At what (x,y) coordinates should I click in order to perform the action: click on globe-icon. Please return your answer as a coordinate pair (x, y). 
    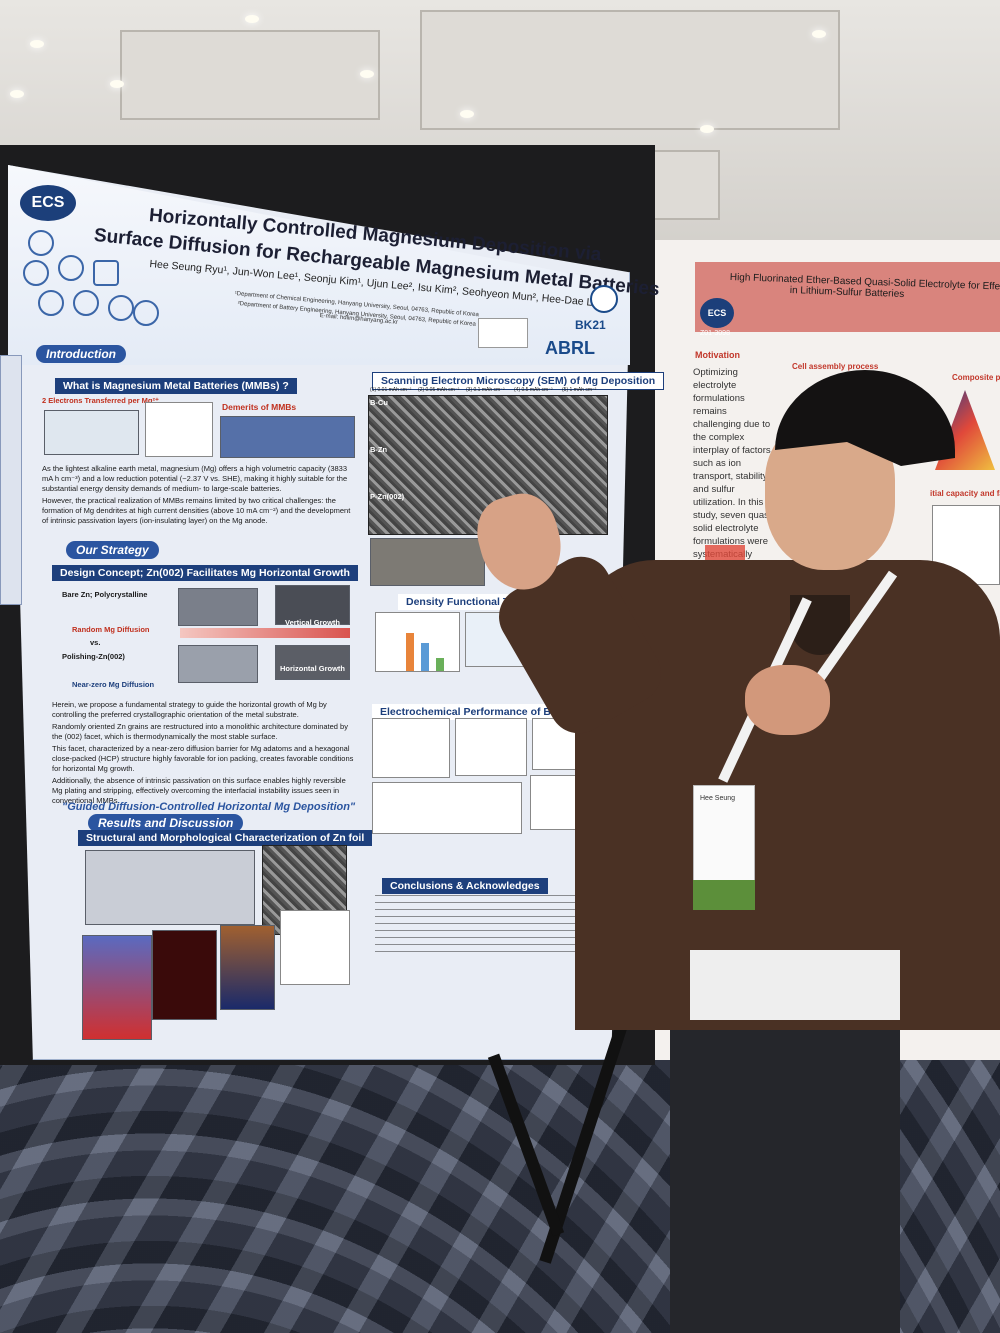
    Looking at the image, I should click on (71, 268).